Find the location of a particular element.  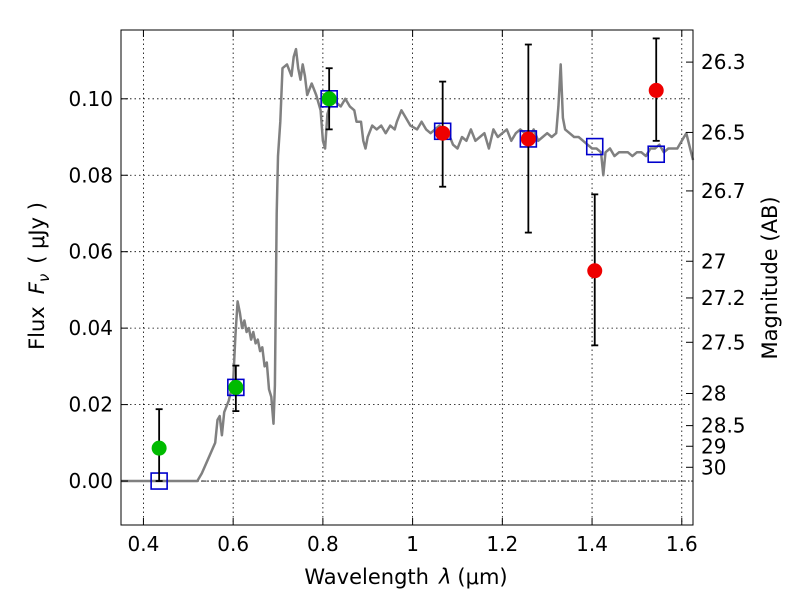

y-tick-label: 0.08 is located at coordinates (90, 175).